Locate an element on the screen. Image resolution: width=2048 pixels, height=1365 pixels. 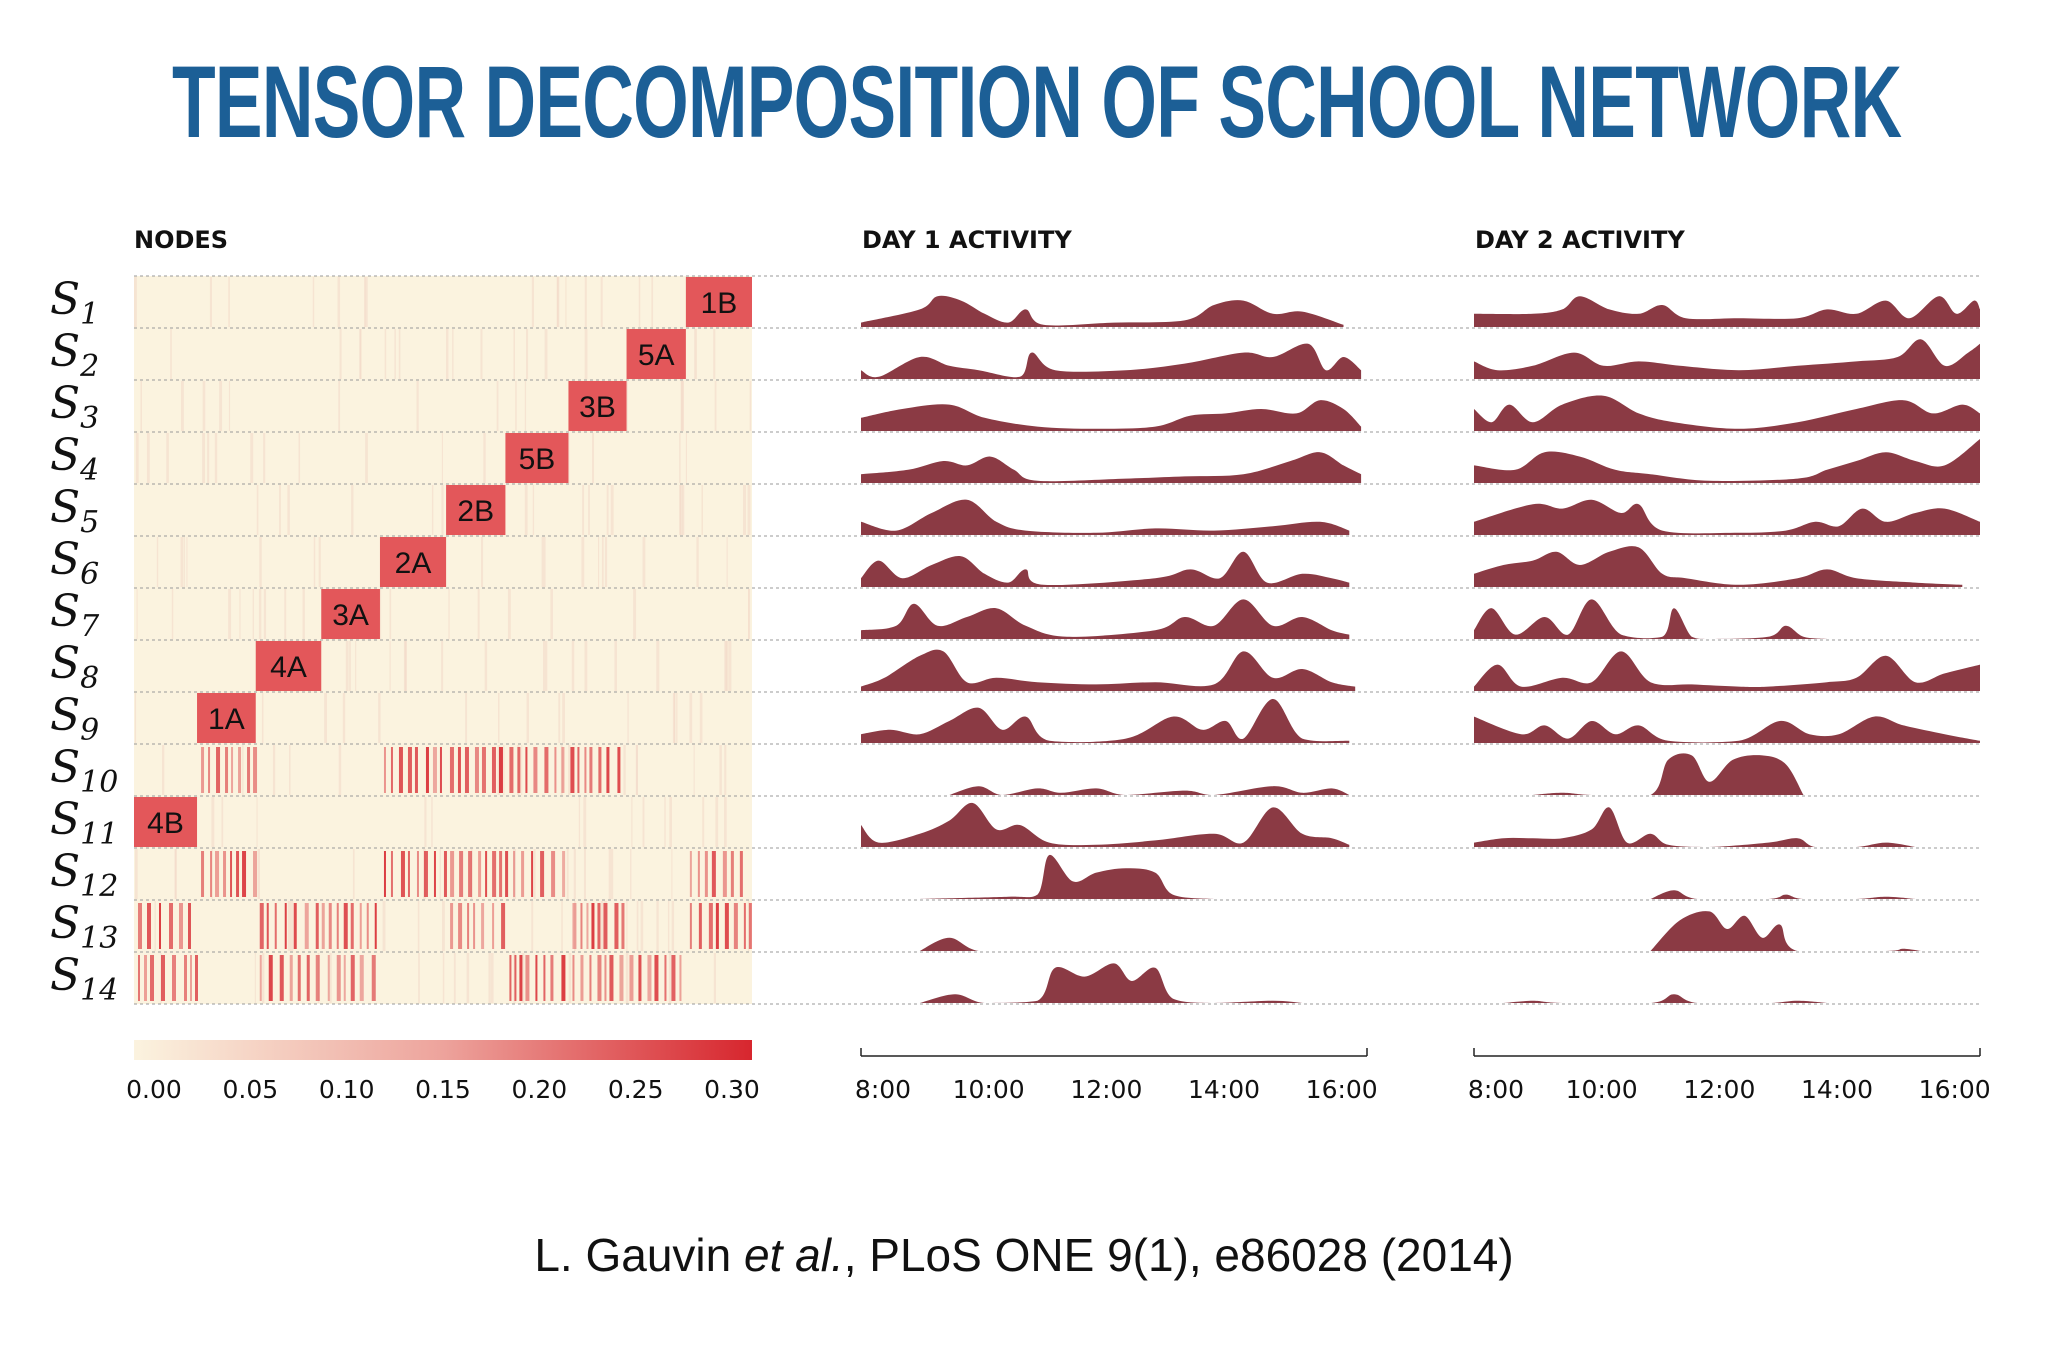
activity-tick-label: 14:00 is located at coordinates (1837, 1089).